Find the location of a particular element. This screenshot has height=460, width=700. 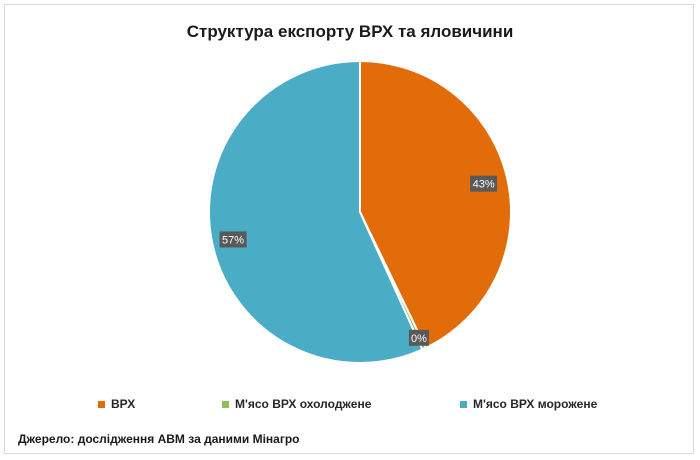

legend-label-vrh: ВРХ is located at coordinates (123, 404).